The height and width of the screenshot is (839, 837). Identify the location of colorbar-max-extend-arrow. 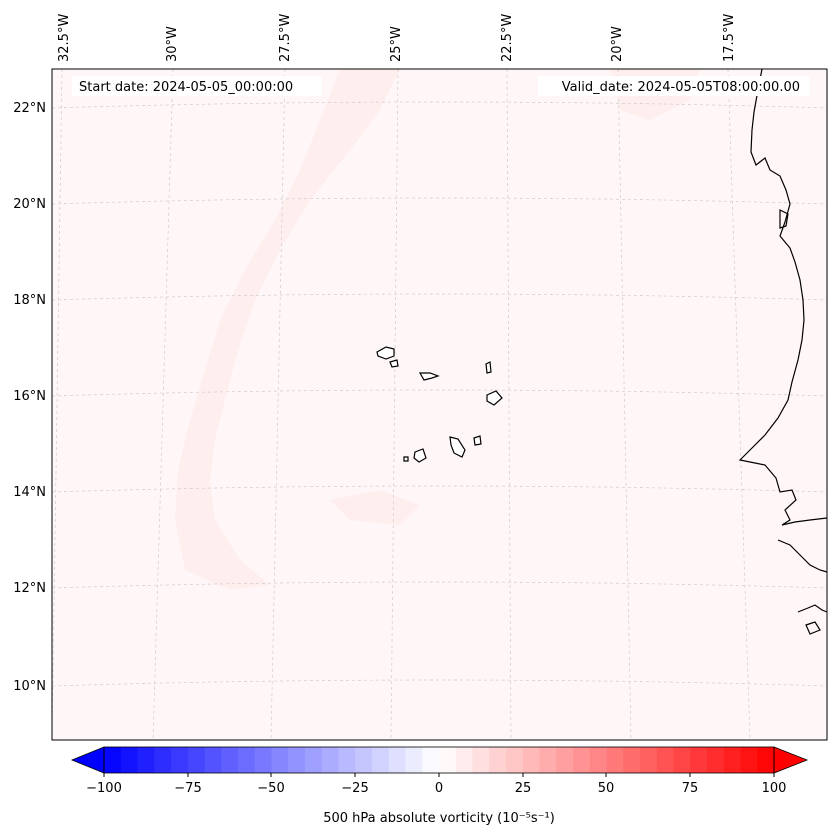
(791, 760).